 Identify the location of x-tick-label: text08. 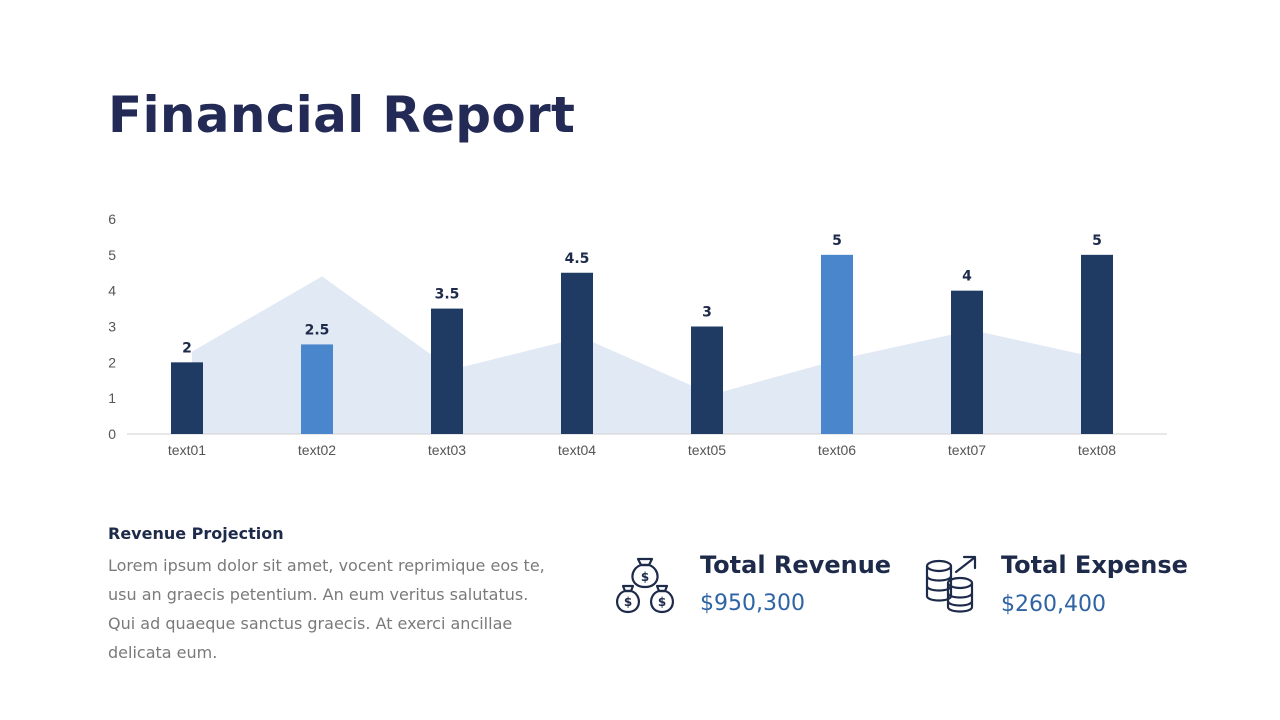
(1097, 450).